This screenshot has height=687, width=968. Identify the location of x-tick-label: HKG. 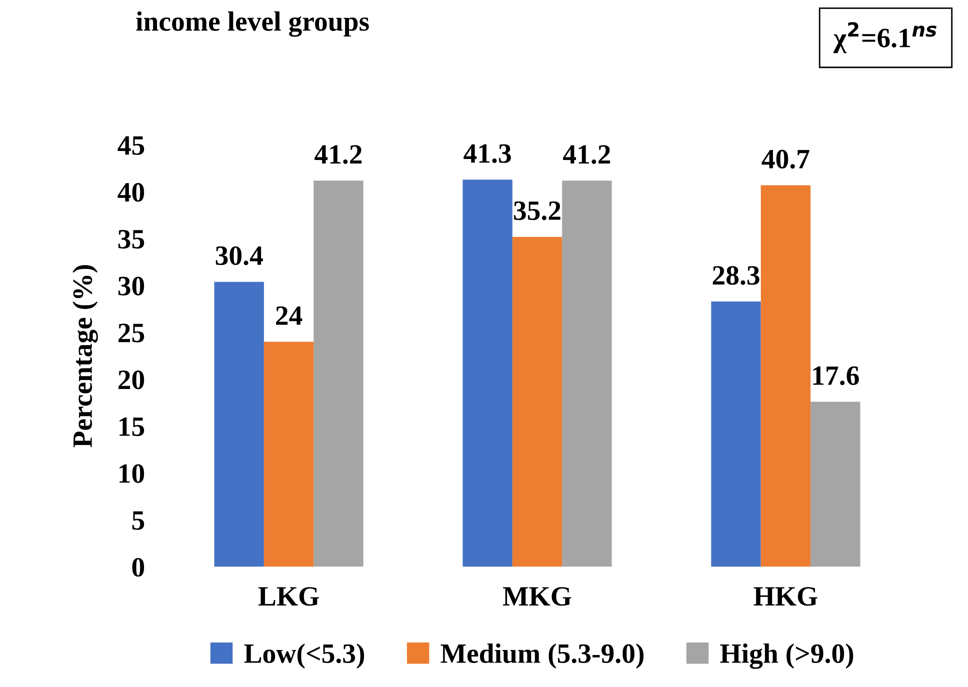
(786, 596).